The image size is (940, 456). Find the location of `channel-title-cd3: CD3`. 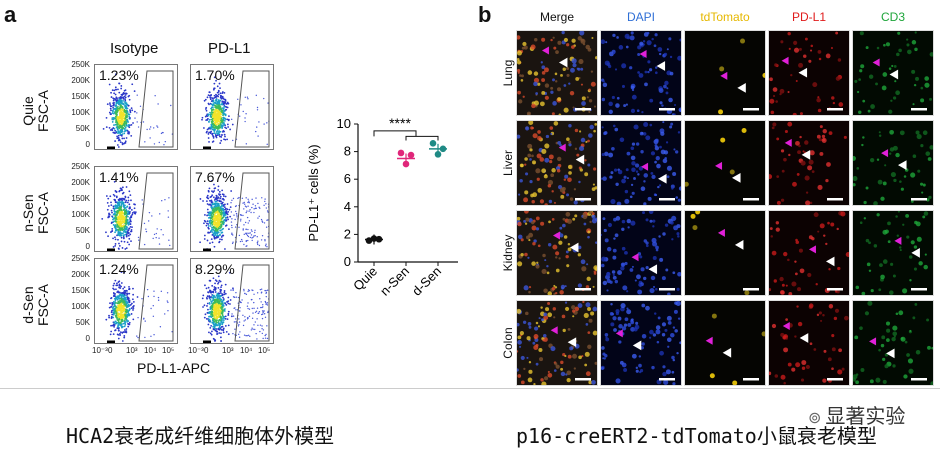

channel-title-cd3: CD3 is located at coordinates (892, 17).